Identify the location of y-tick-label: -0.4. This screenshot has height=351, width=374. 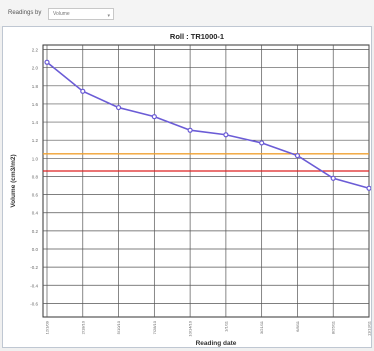
(34, 285).